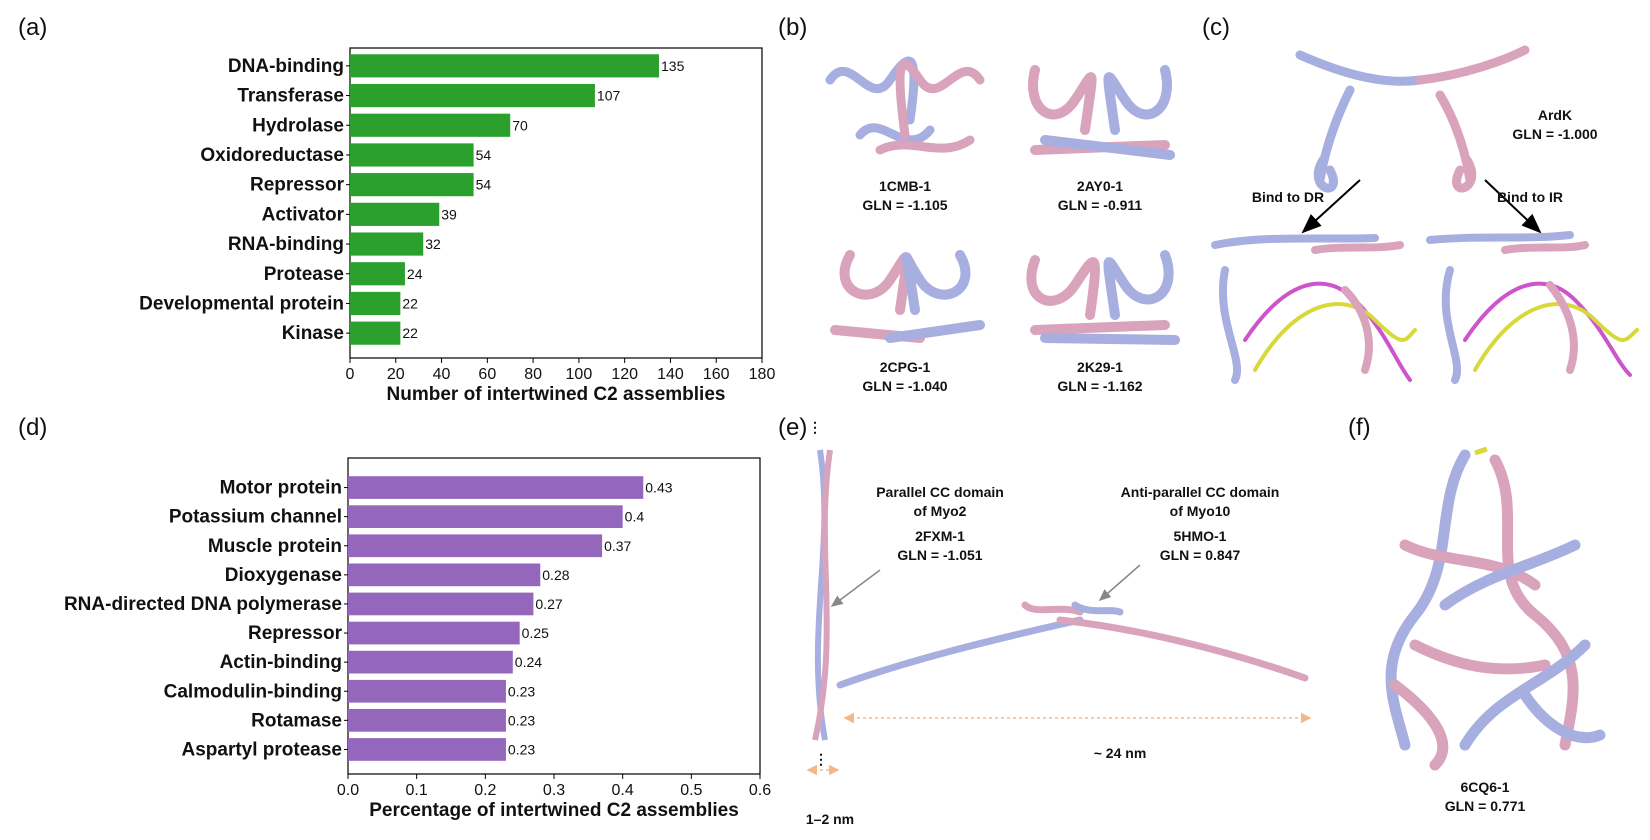 The width and height of the screenshot is (1650, 840). I want to click on structure-1cmb, so click(905, 105).